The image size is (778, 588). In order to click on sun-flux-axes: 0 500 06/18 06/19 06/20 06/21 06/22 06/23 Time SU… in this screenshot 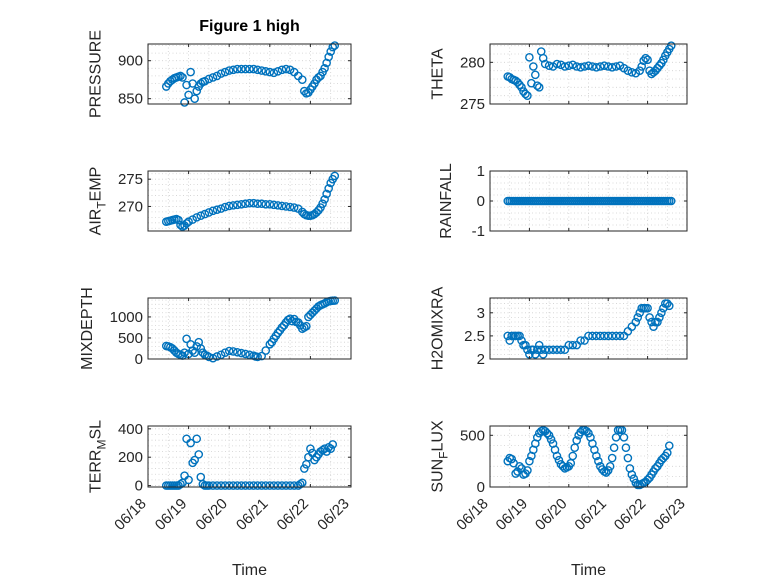, I will do `click(559, 499)`.